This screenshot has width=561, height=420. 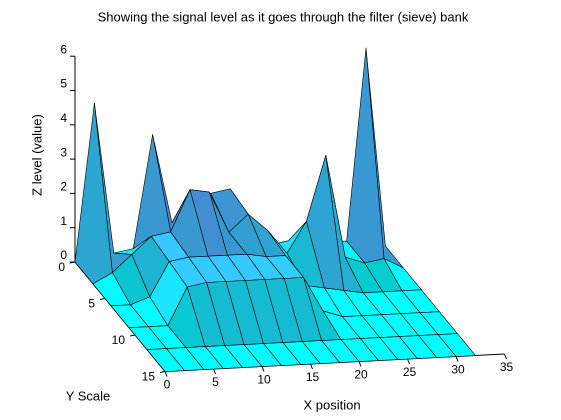 I want to click on y-tick-label: 0, so click(x=61, y=267).